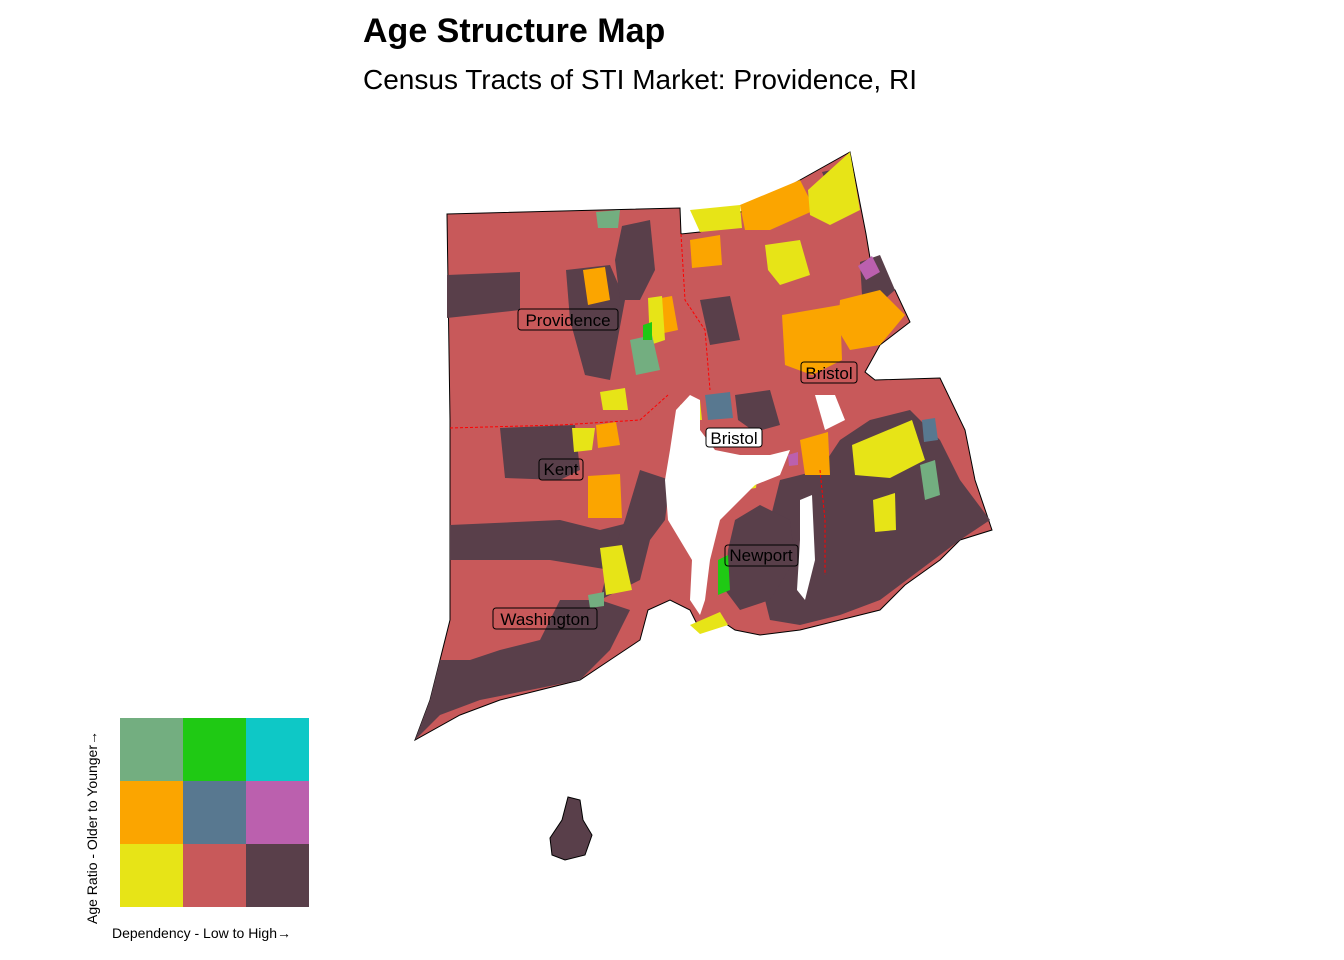 Image resolution: width=1344 pixels, height=960 pixels. Describe the element at coordinates (151, 812) in the screenshot. I see `legend-cell-r1-c0` at that location.